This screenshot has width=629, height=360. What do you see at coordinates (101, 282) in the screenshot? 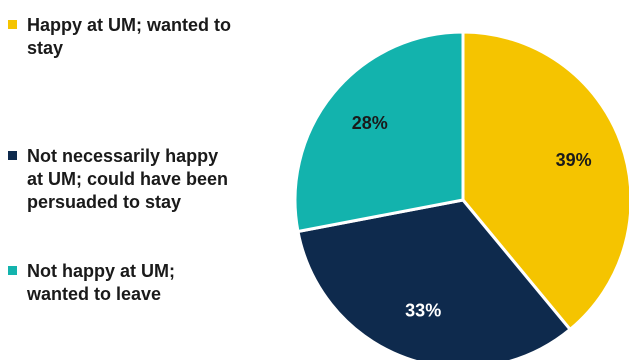
I see `legend-label-not-happy: Not happy at UM; wanted to leave` at bounding box center [101, 282].